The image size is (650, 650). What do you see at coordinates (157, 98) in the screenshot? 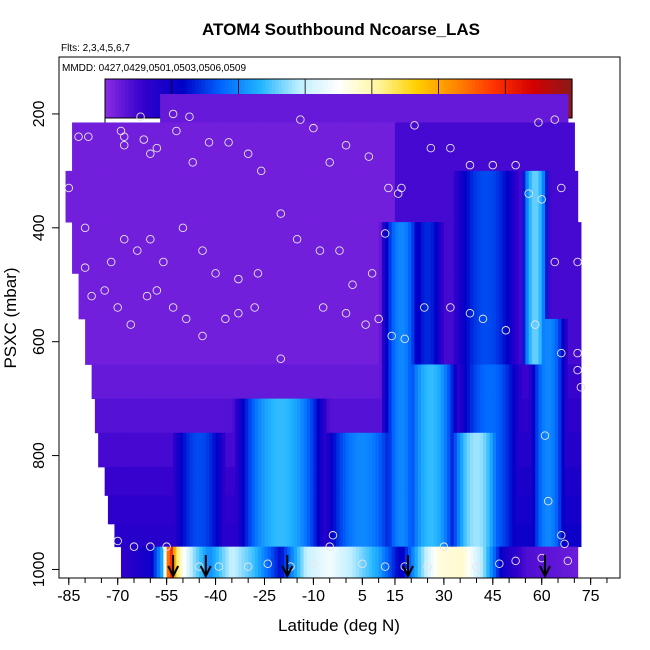
I see `colorbar-swatch` at bounding box center [157, 98].